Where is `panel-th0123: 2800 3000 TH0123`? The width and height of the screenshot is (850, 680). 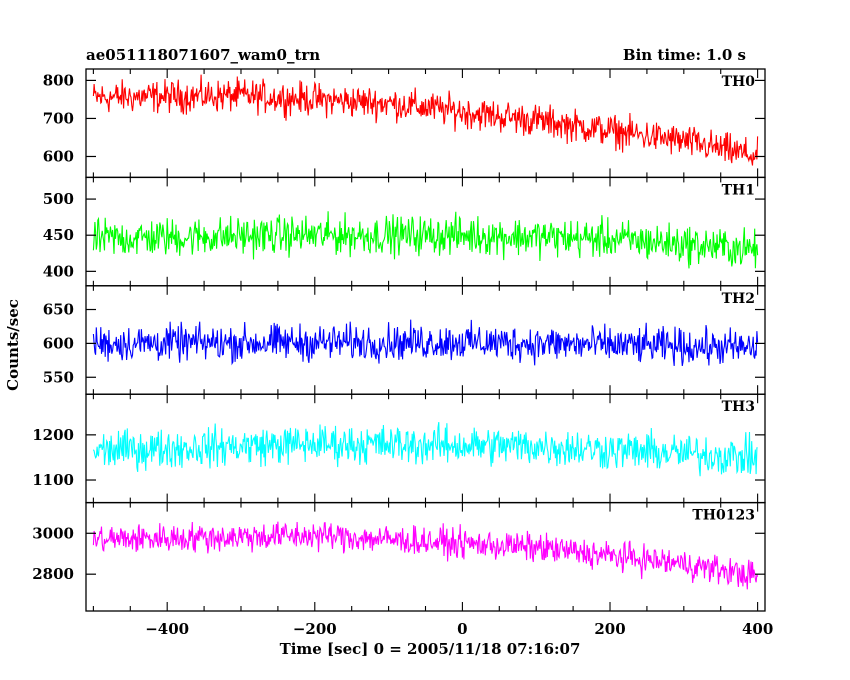 panel-th0123: 2800 3000 TH0123 is located at coordinates (399, 556).